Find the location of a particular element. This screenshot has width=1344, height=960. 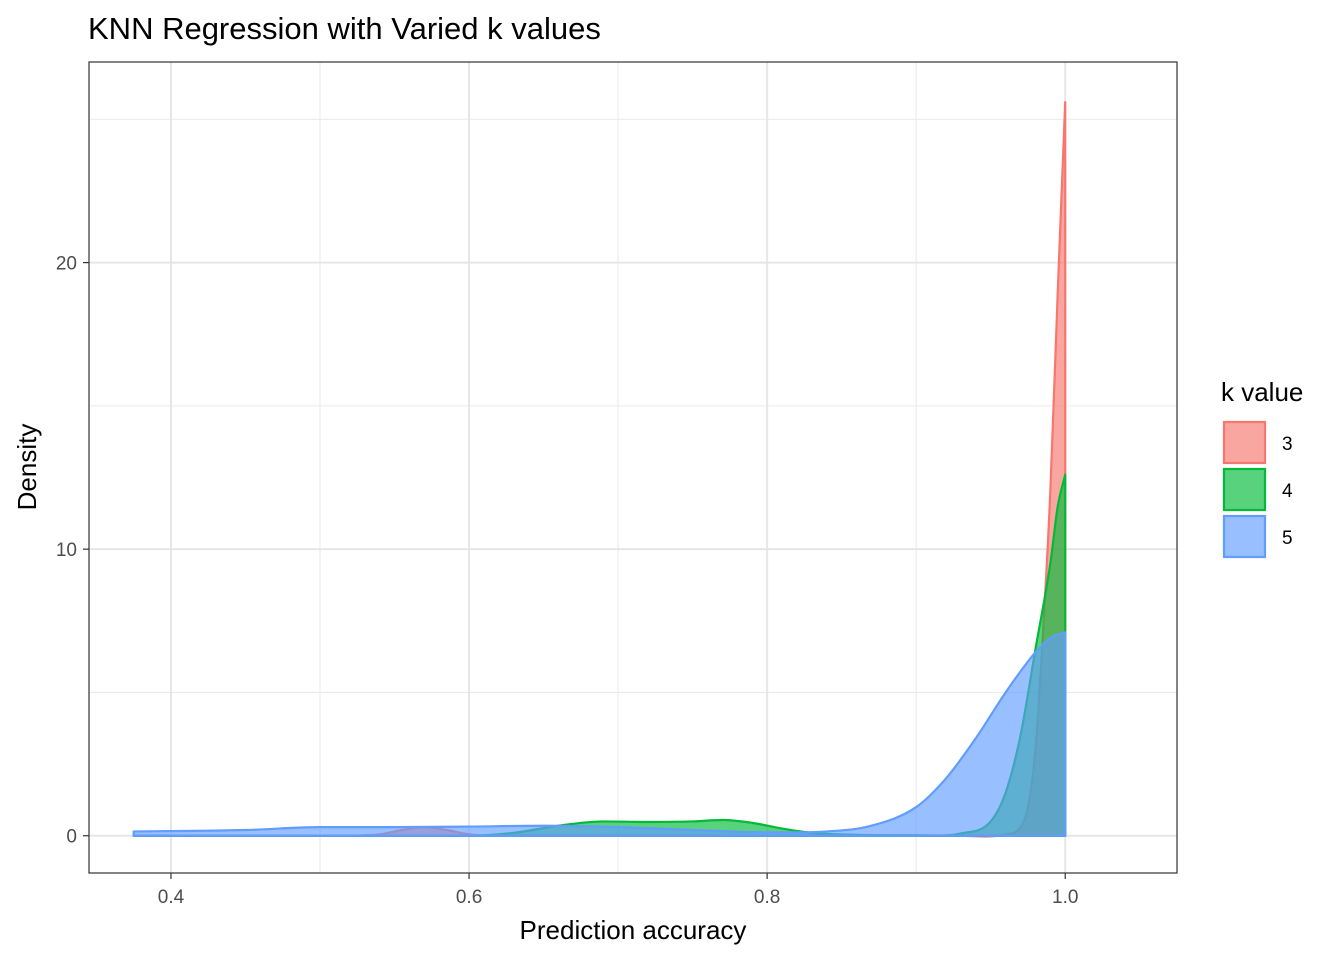

legend-key-k5 is located at coordinates (1244, 536).